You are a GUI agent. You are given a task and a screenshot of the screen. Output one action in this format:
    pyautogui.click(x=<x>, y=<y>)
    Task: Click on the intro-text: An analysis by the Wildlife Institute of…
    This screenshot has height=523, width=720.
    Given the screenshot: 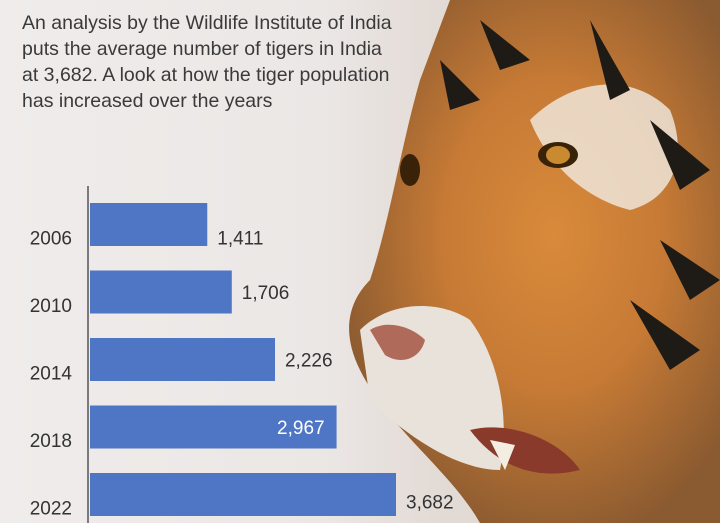 What is the action you would take?
    pyautogui.click(x=207, y=62)
    